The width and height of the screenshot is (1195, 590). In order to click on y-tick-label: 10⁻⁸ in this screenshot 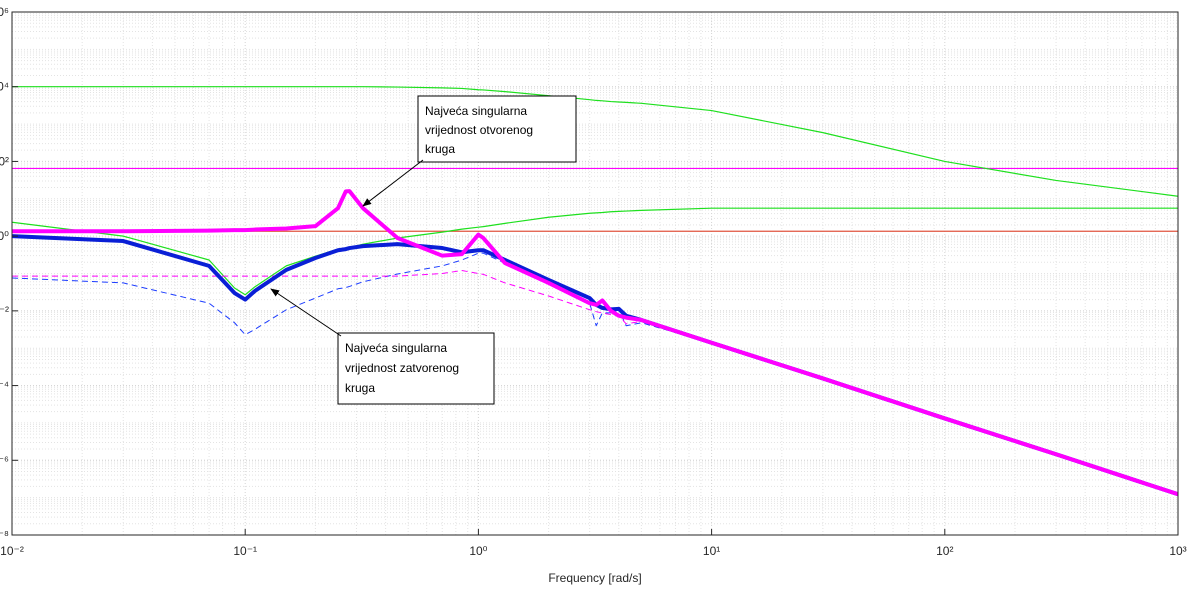, I will do `click(4, 535)`.